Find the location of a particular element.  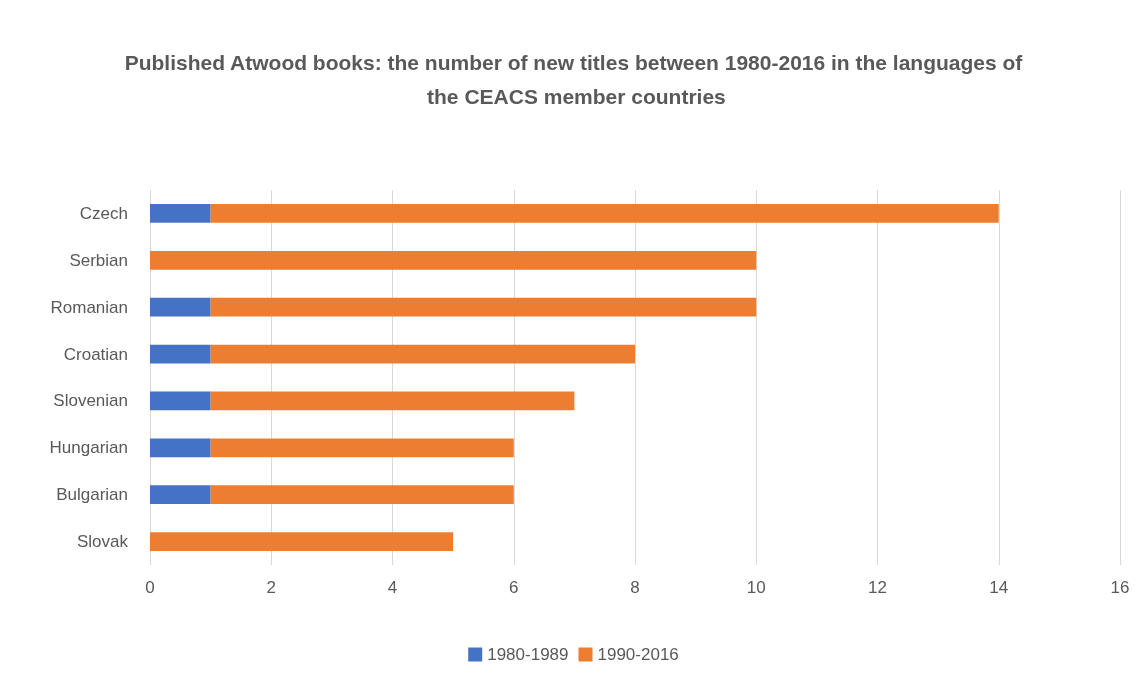

y-tick-label: Slovak is located at coordinates (102, 542).